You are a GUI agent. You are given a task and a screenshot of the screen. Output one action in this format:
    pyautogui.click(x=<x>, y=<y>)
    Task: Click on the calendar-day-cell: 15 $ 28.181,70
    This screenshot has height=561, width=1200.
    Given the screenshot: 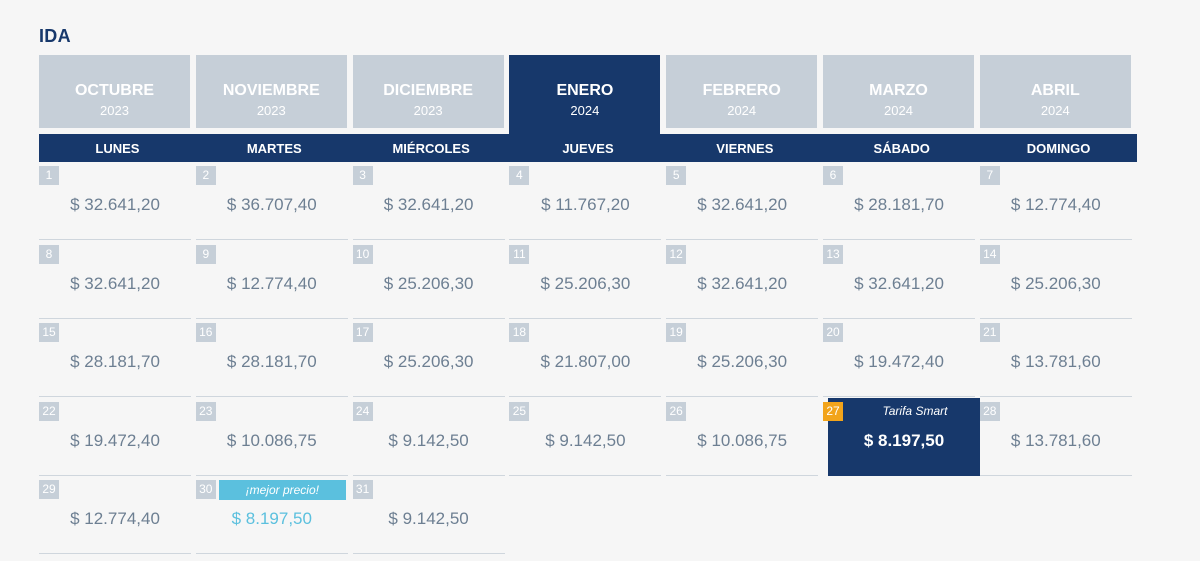 What is the action you would take?
    pyautogui.click(x=115, y=358)
    